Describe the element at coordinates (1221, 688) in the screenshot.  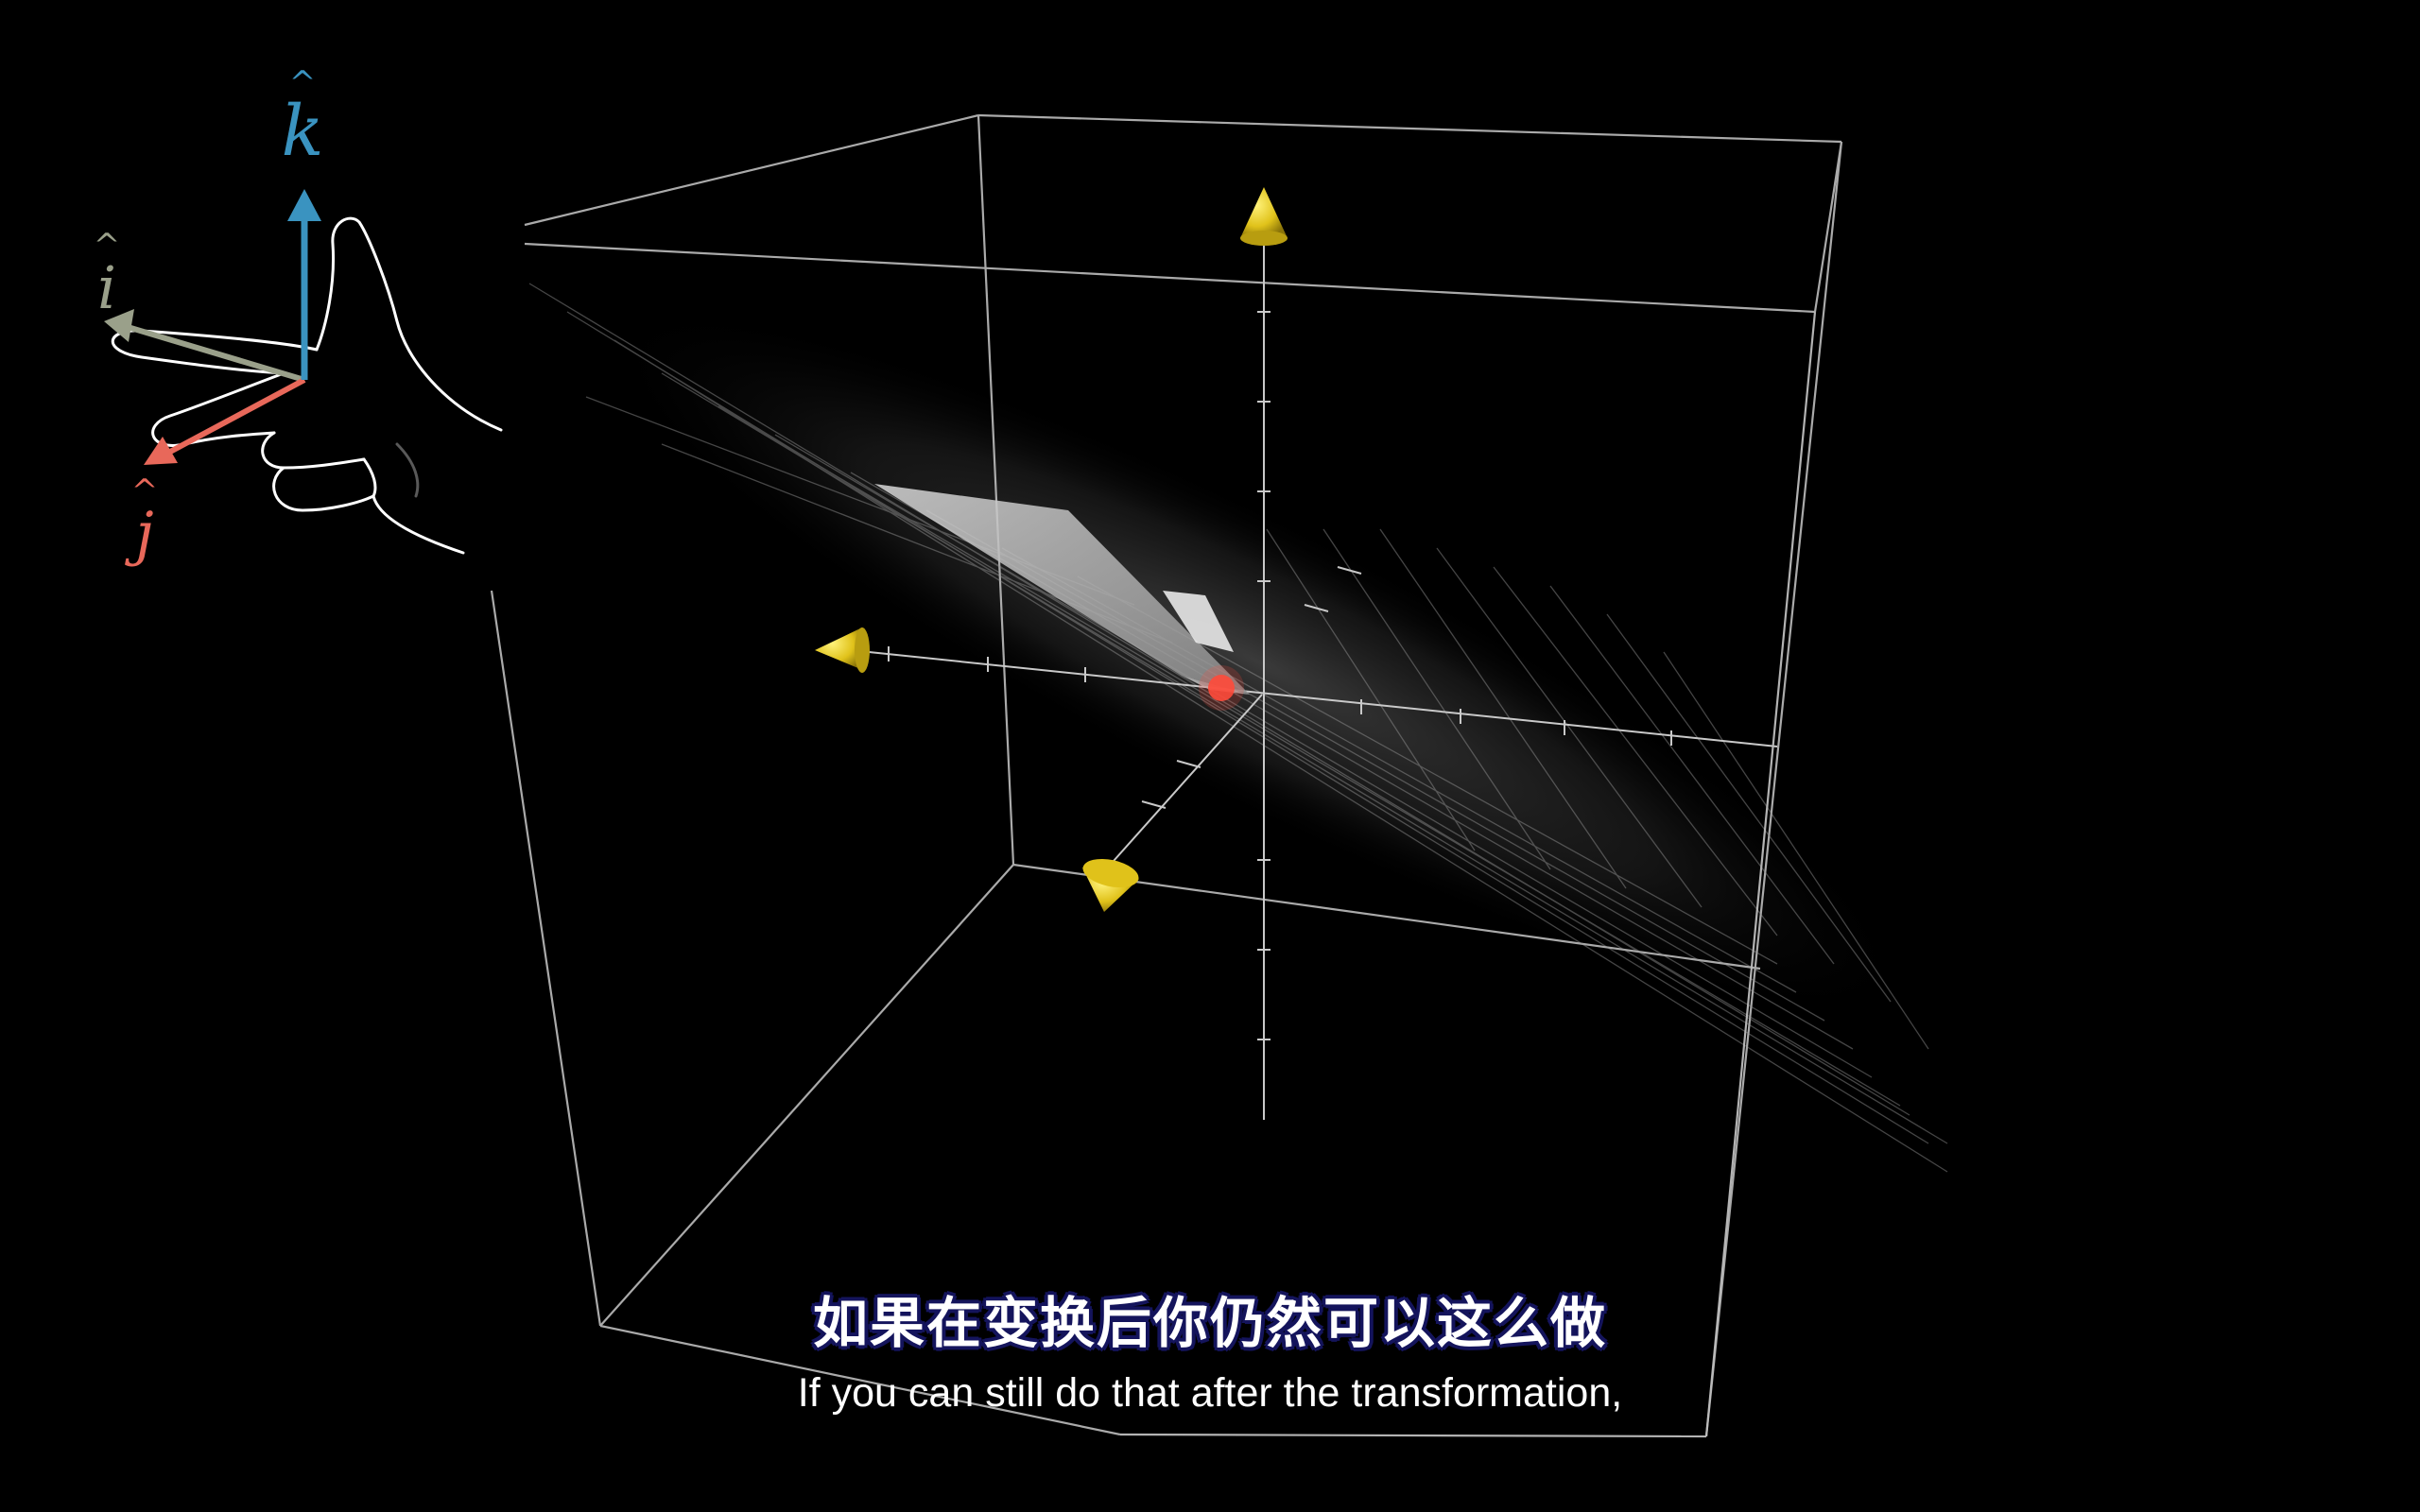
I see `origin-marker` at that location.